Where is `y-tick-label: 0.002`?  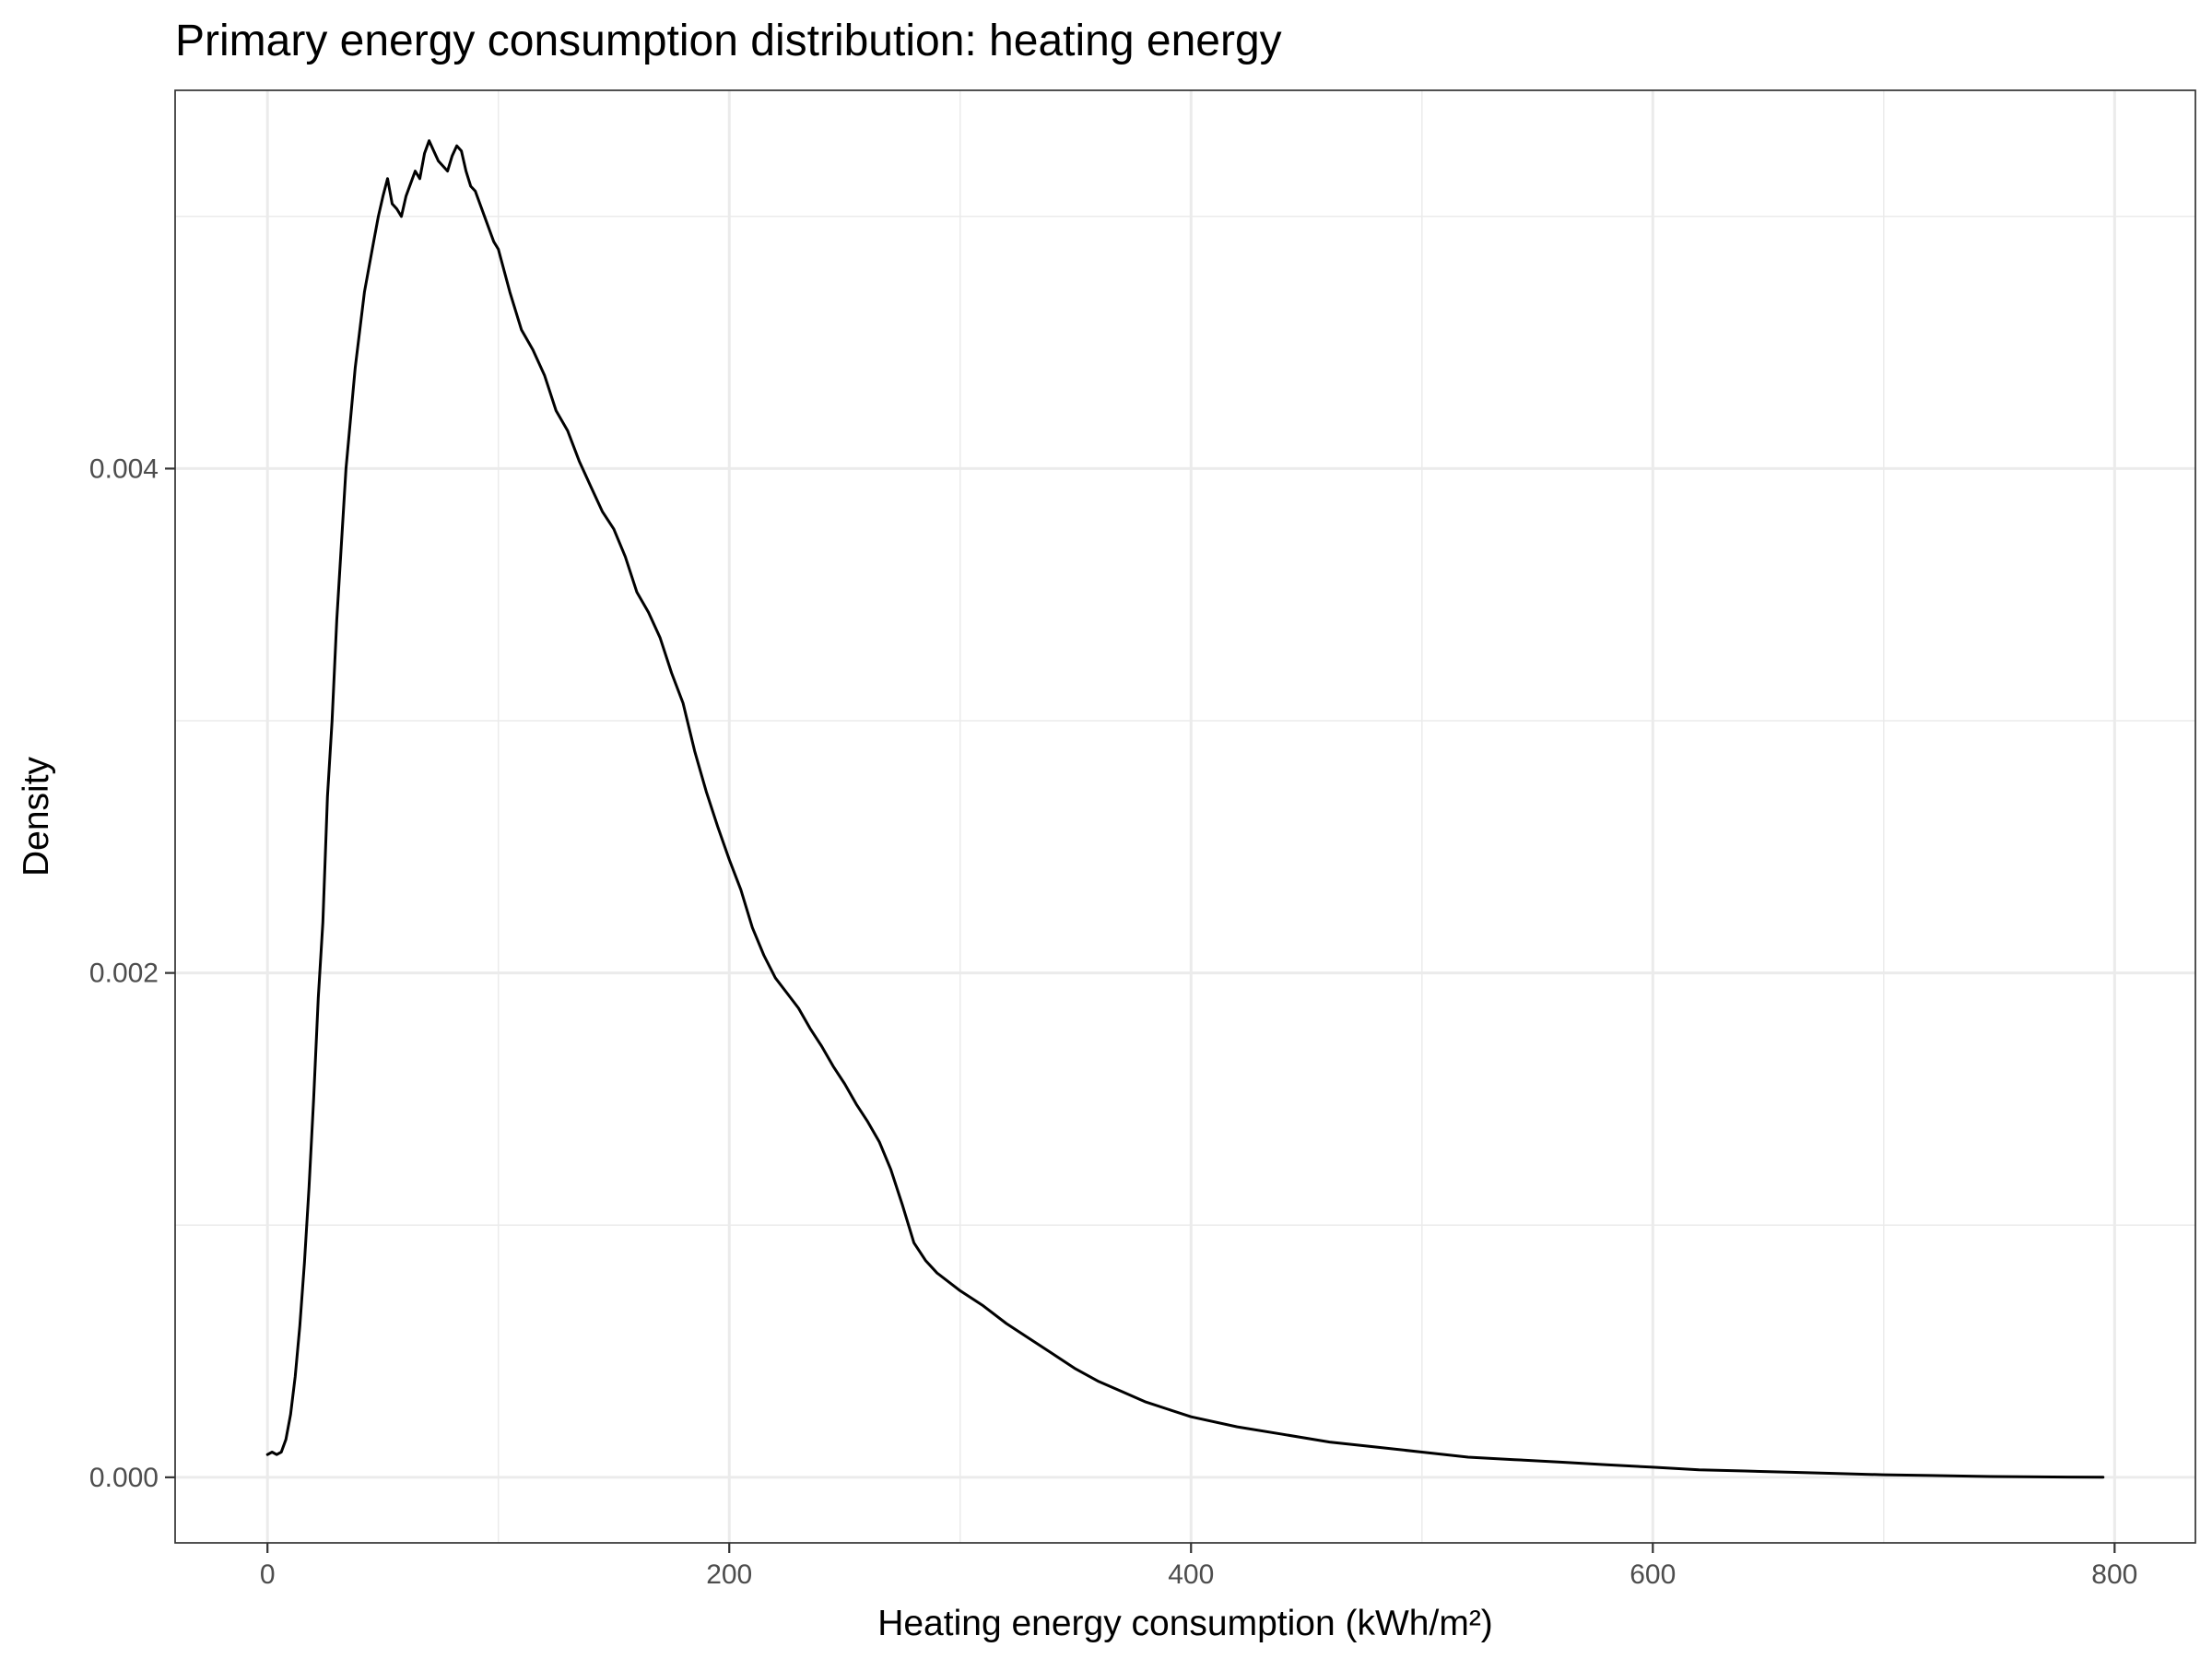
y-tick-label: 0.002 is located at coordinates (124, 974).